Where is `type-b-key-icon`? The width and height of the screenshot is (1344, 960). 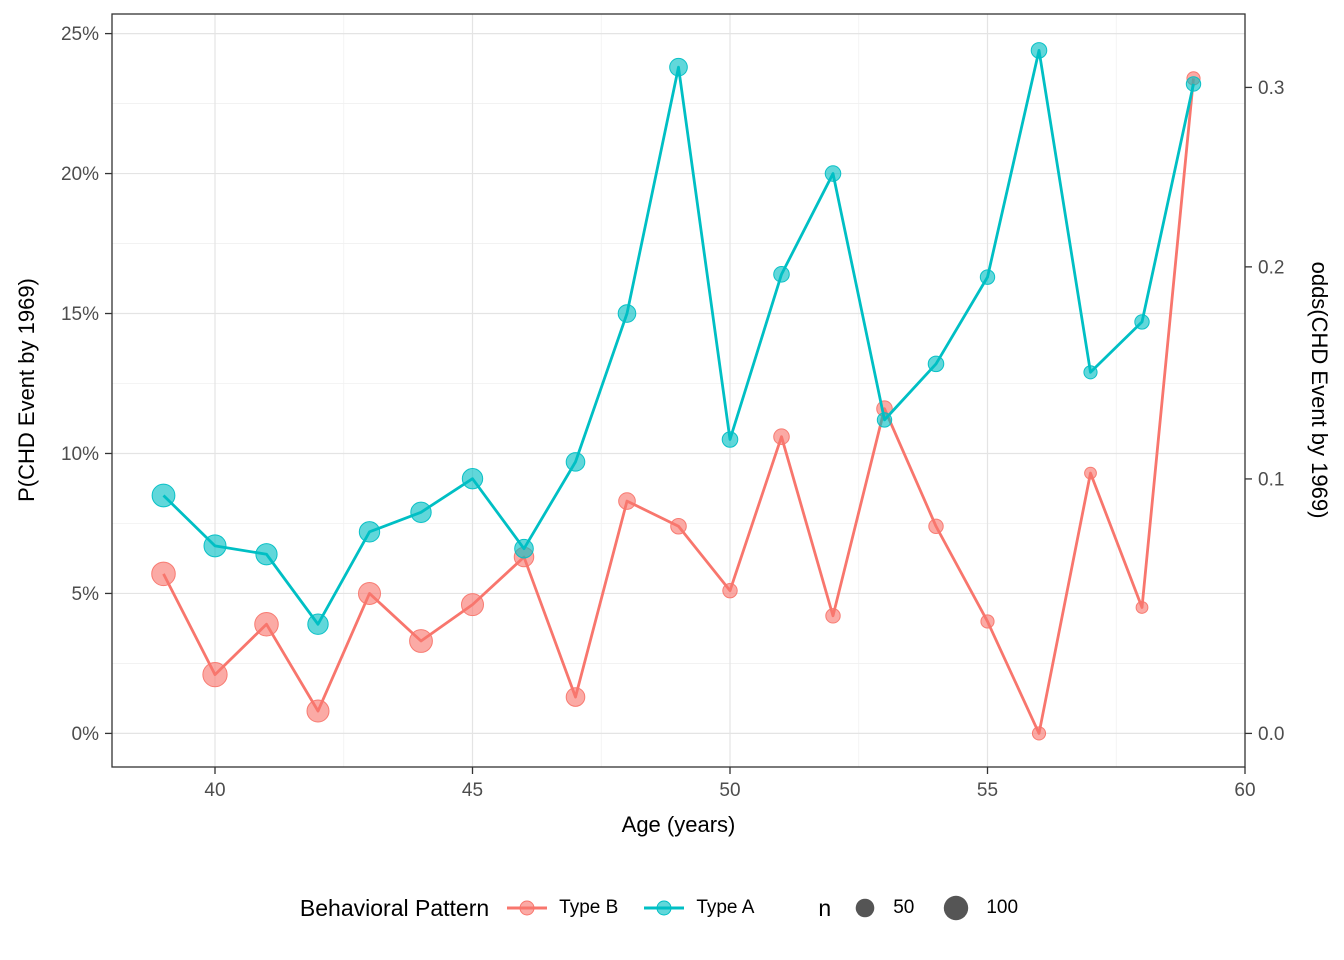 type-b-key-icon is located at coordinates (527, 908).